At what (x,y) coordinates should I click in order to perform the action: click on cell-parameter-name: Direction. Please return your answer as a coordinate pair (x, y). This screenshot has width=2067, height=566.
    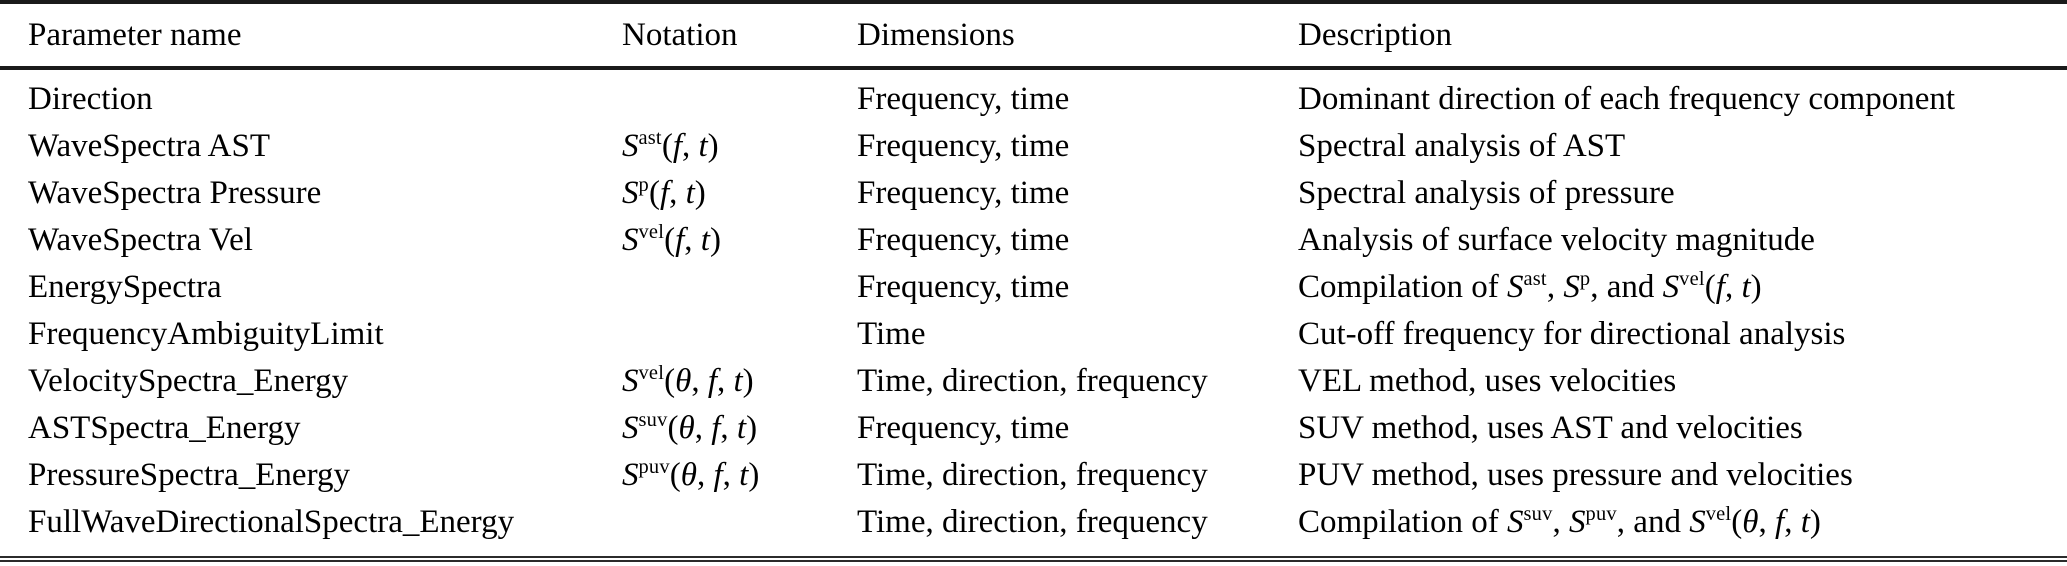
    Looking at the image, I should click on (90, 99).